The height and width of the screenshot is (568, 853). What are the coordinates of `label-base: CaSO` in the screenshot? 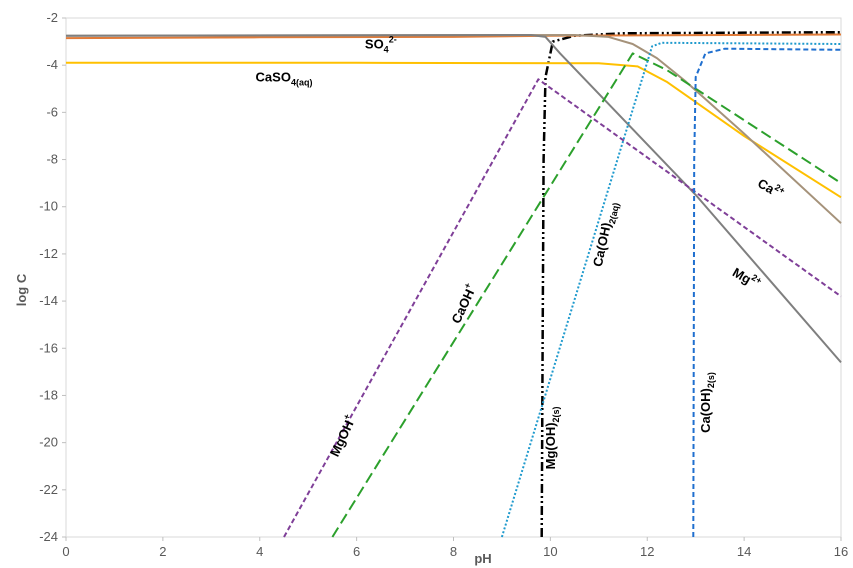 It's located at (273, 77).